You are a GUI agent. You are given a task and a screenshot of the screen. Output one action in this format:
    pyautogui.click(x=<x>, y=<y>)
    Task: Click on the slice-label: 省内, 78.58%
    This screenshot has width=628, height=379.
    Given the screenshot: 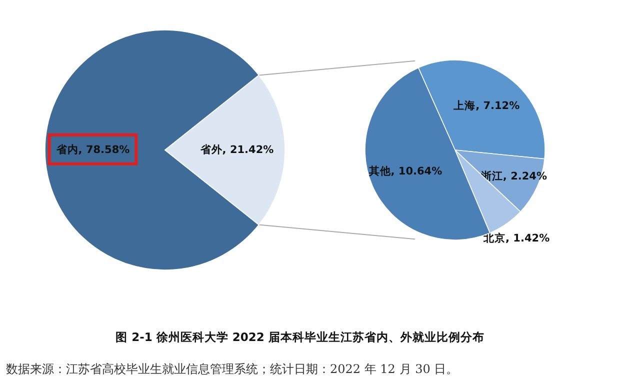 What is the action you would take?
    pyautogui.click(x=92, y=149)
    